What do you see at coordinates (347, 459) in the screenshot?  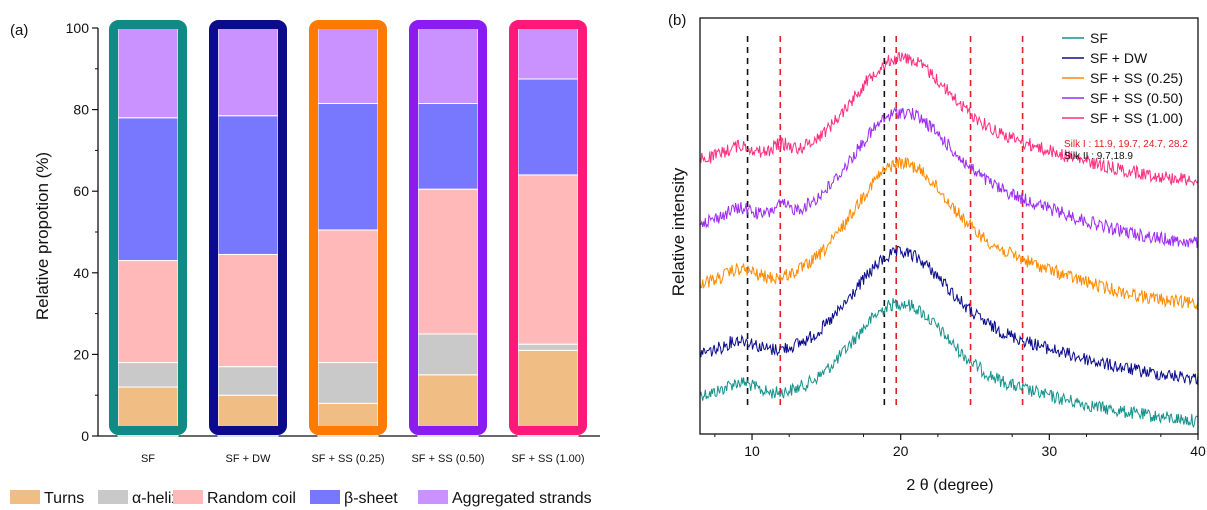 I see `panel-a-x-tick-label: SF + SS (0.25)` at bounding box center [347, 459].